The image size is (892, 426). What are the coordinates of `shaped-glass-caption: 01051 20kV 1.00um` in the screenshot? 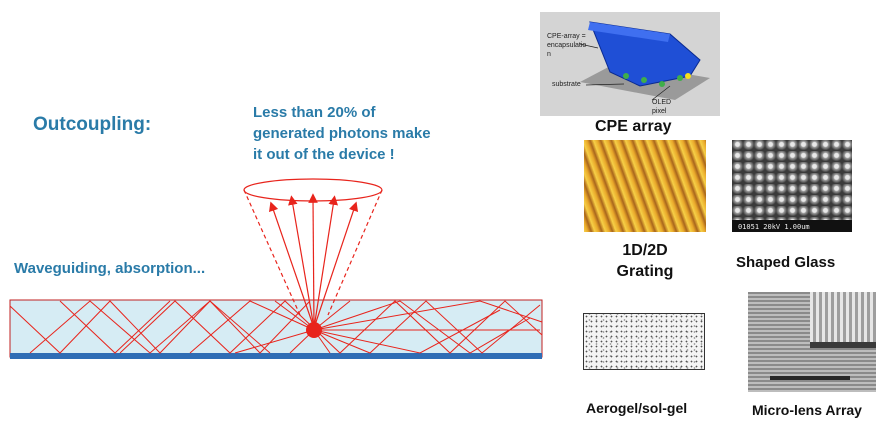 It's located at (774, 227).